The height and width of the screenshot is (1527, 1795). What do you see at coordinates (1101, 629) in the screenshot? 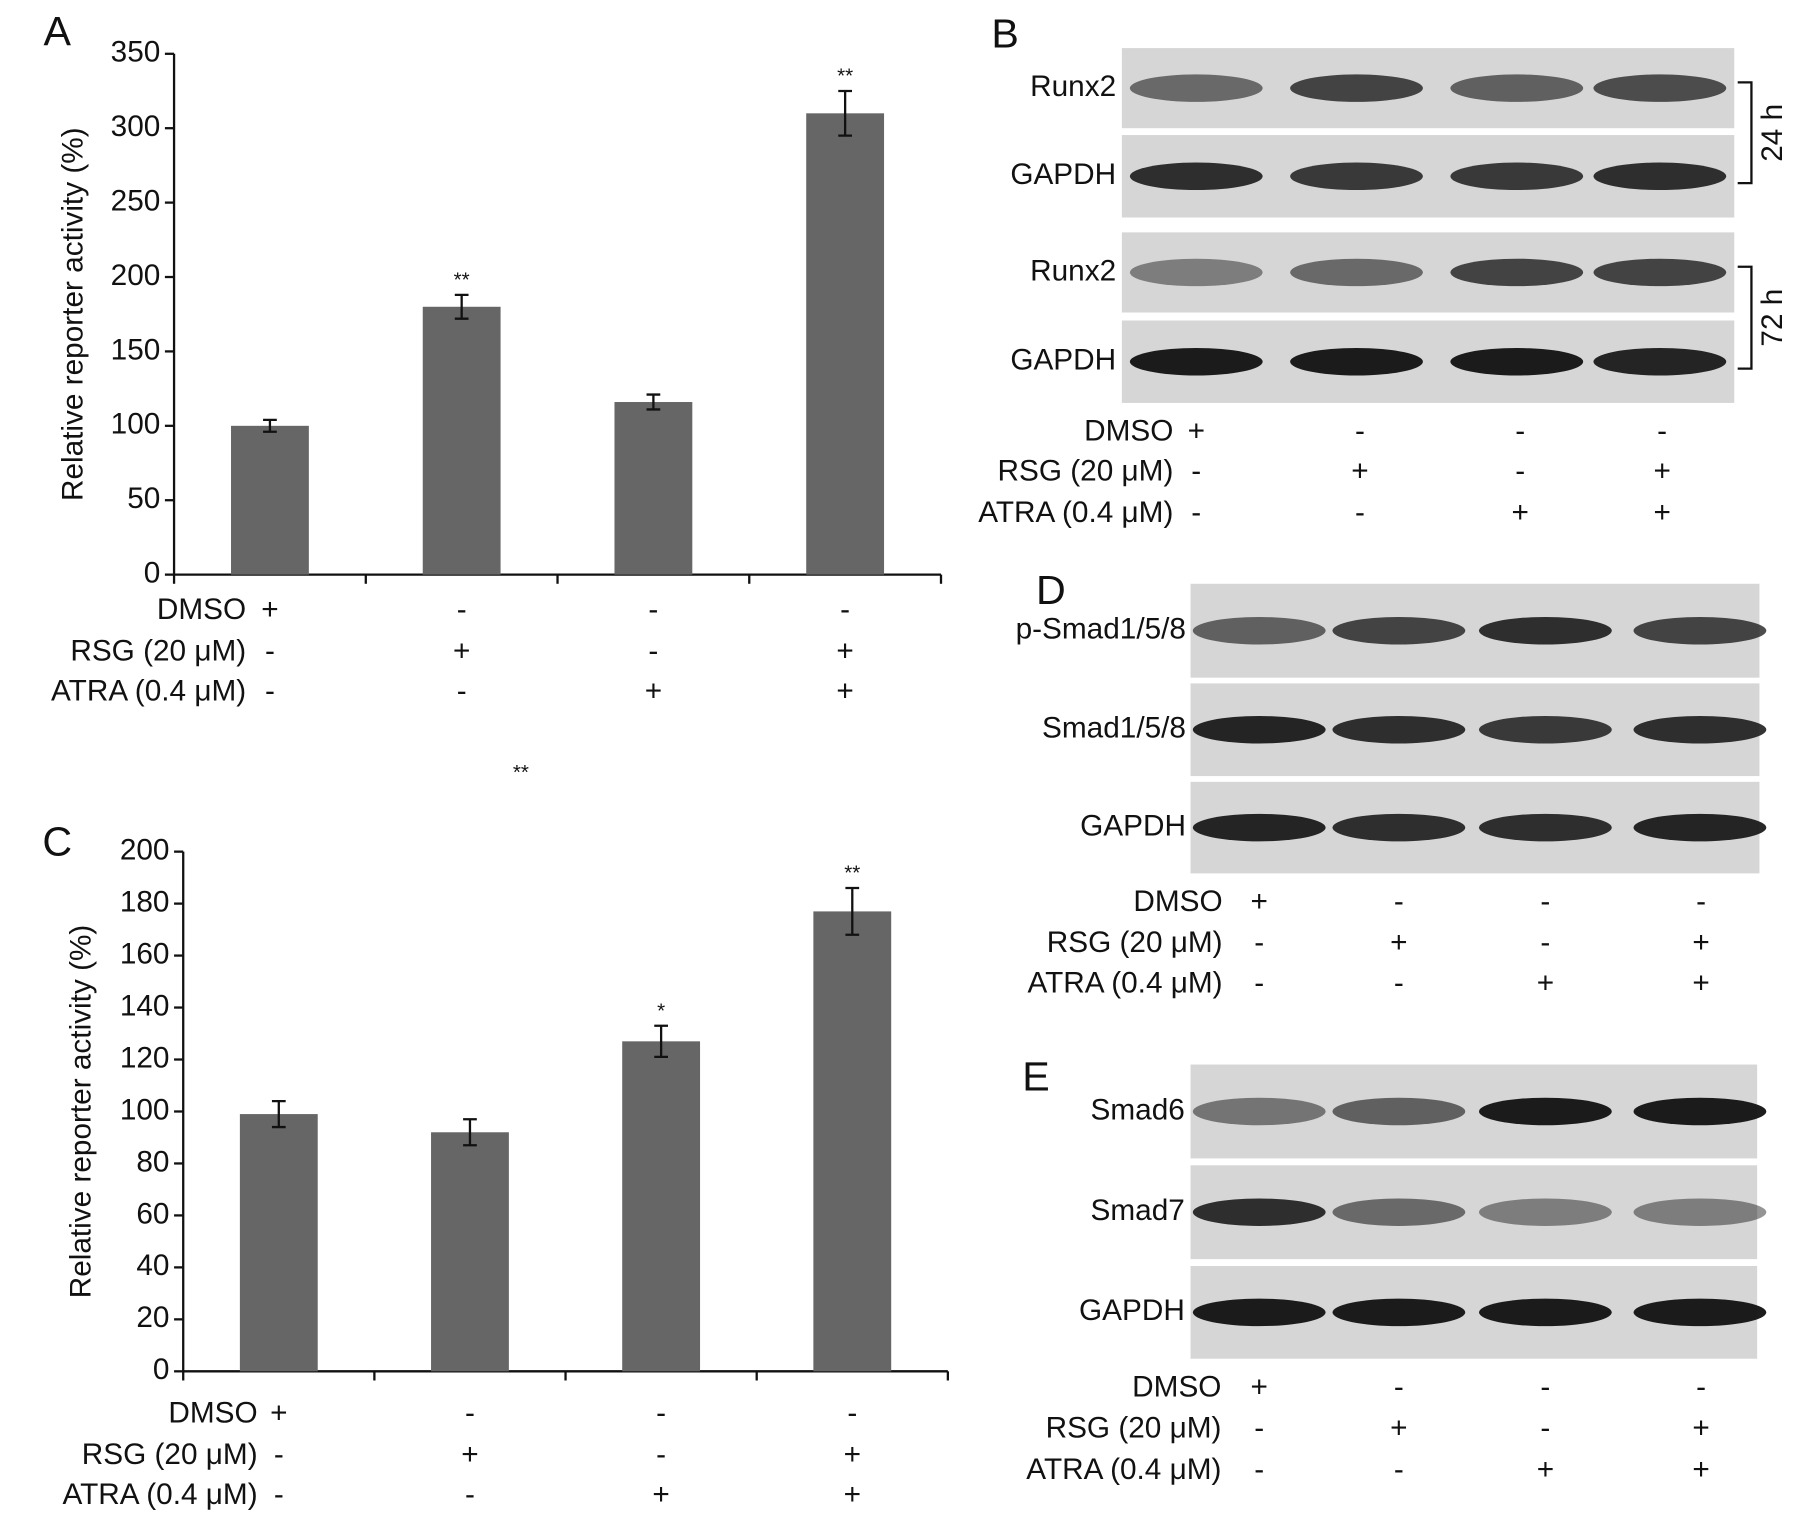
I see `blot-row-label: p-Smad1/5/8` at bounding box center [1101, 629].